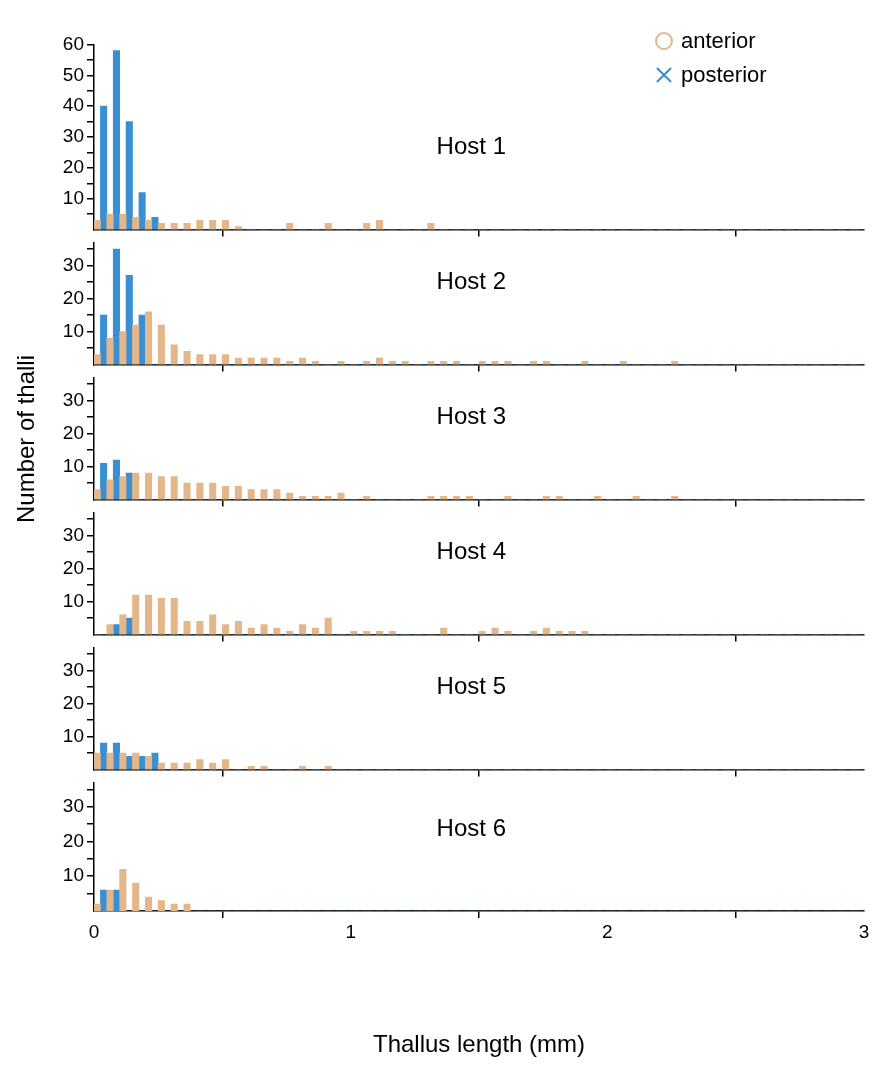  I want to click on text: Host 6, so click(471, 827).